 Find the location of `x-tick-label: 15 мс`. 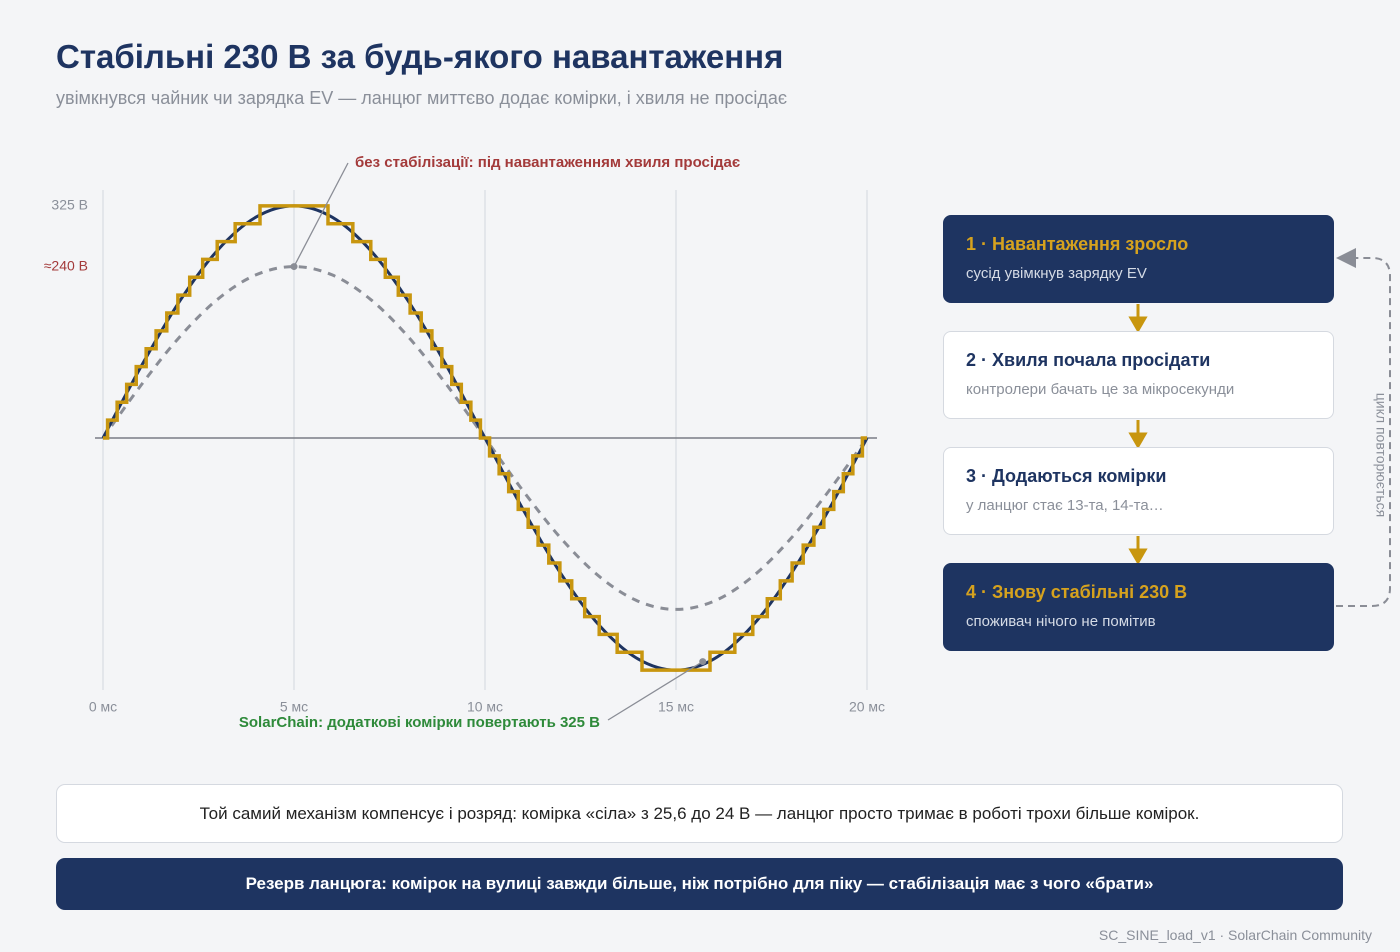

x-tick-label: 15 мс is located at coordinates (676, 707).